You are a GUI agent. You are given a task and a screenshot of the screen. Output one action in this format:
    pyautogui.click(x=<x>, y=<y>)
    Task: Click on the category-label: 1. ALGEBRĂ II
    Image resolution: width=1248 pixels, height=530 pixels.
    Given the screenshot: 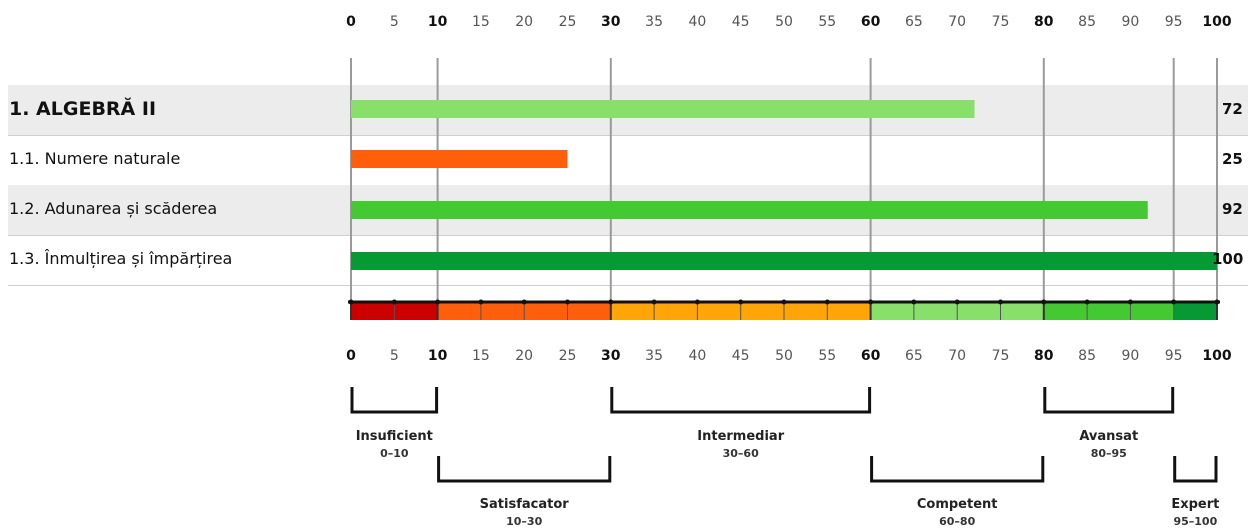 What is the action you would take?
    pyautogui.click(x=83, y=109)
    